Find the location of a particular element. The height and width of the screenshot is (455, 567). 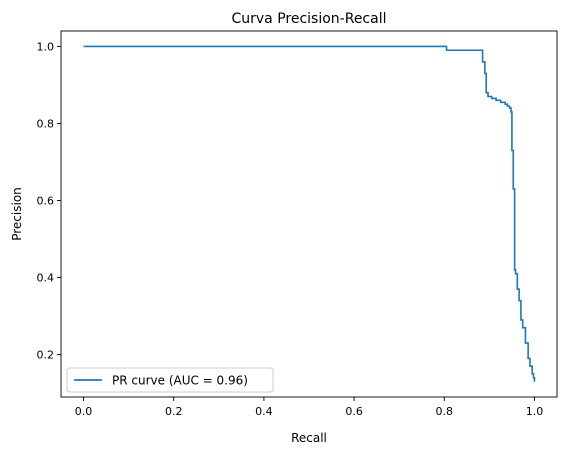

x-tick-label: 0.8 is located at coordinates (445, 411).